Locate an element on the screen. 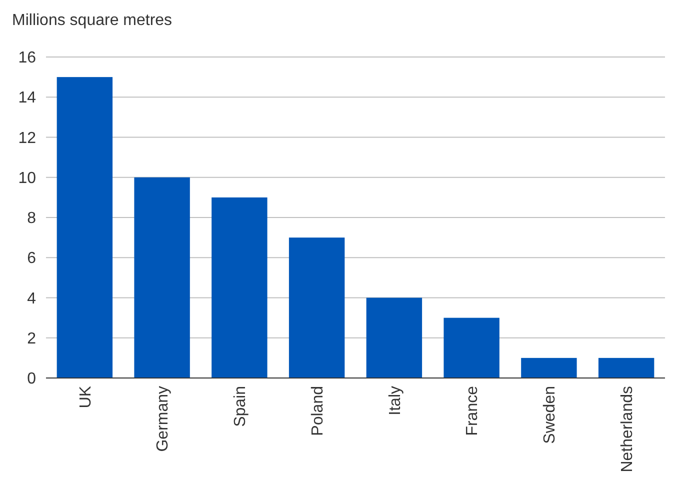 The height and width of the screenshot is (495, 675). x-tick-label: Germany is located at coordinates (163, 419).